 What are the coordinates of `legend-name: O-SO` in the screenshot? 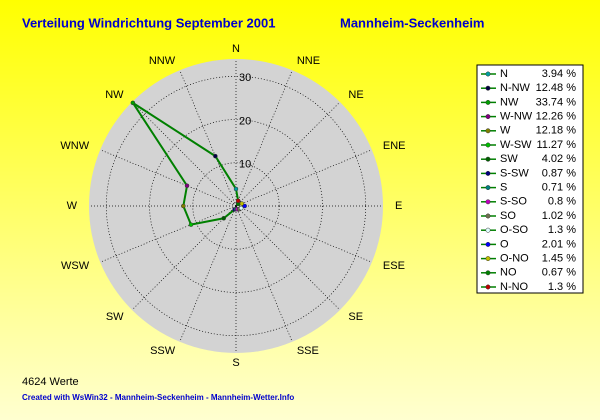 It's located at (514, 230).